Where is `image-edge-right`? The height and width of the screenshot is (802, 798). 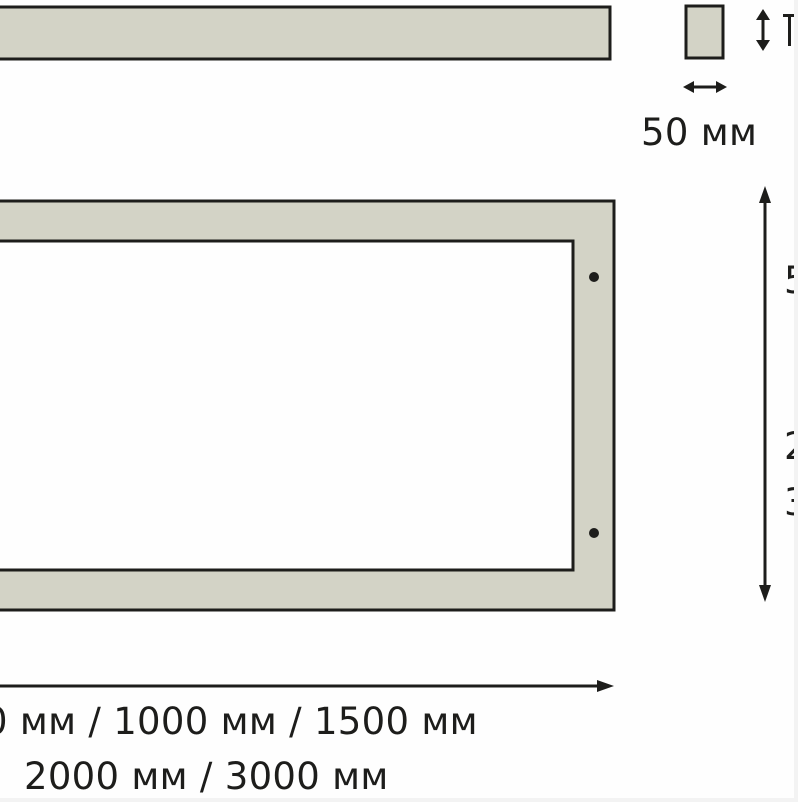
image-edge-right is located at coordinates (796, 401).